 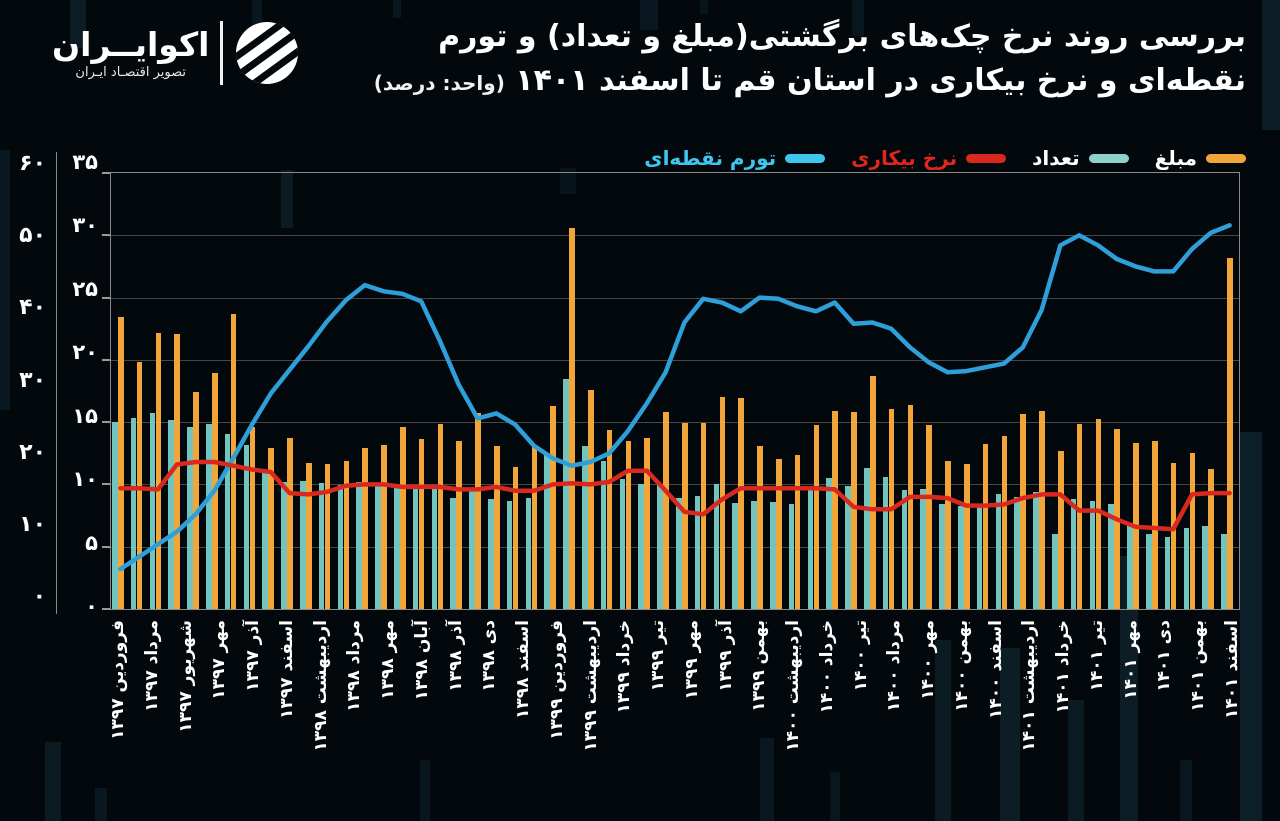 I want to click on x-tick-label: آذر ۱۳۹۷, so click(x=253, y=656).